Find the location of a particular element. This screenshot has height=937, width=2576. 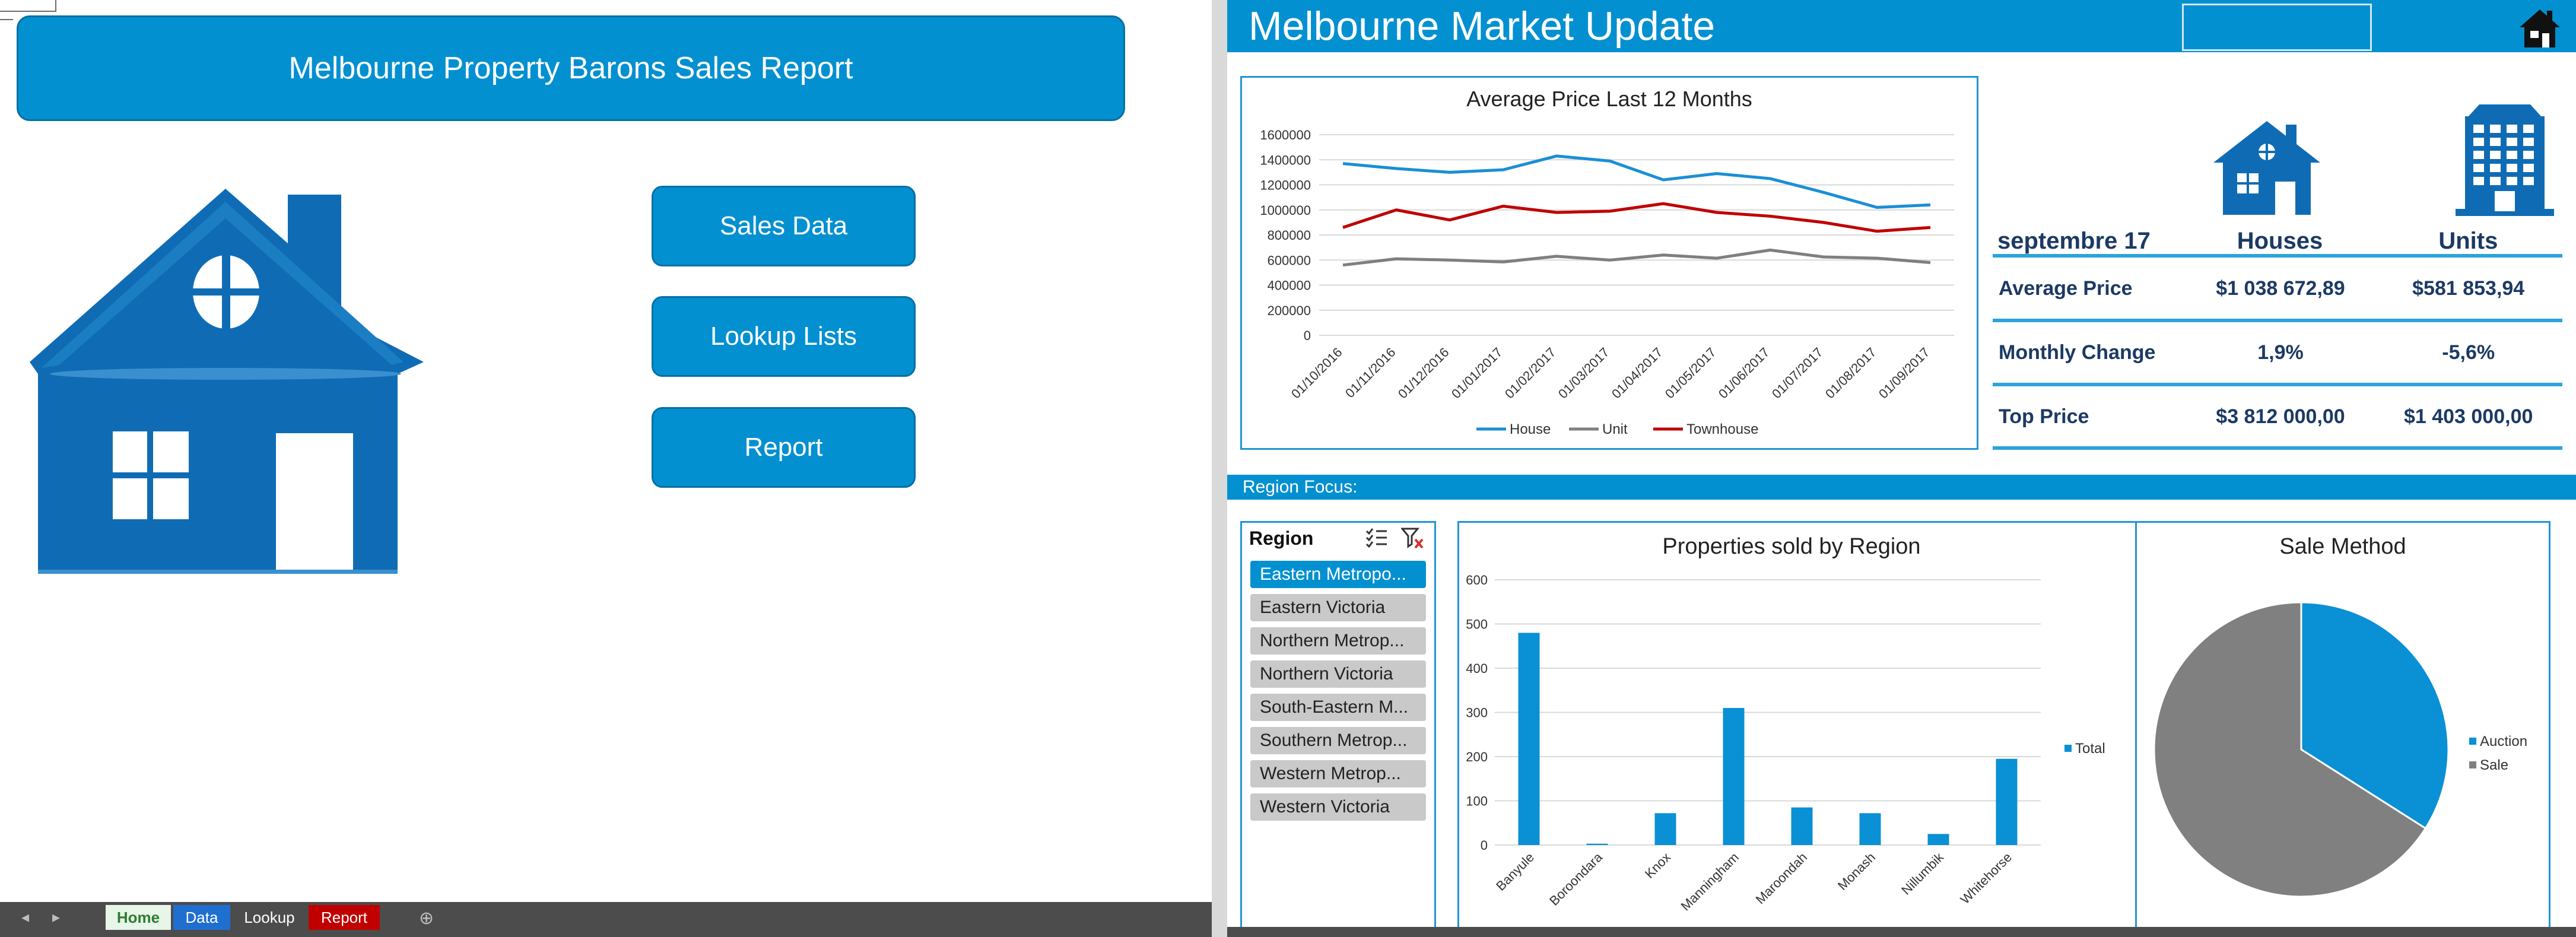

legend-label: Auction is located at coordinates (2503, 741).